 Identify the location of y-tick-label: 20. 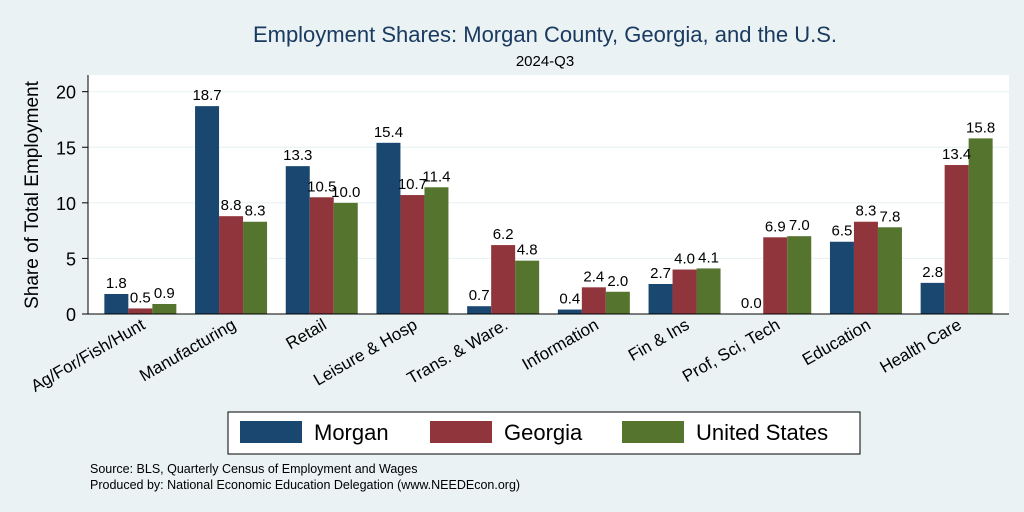
(66, 93).